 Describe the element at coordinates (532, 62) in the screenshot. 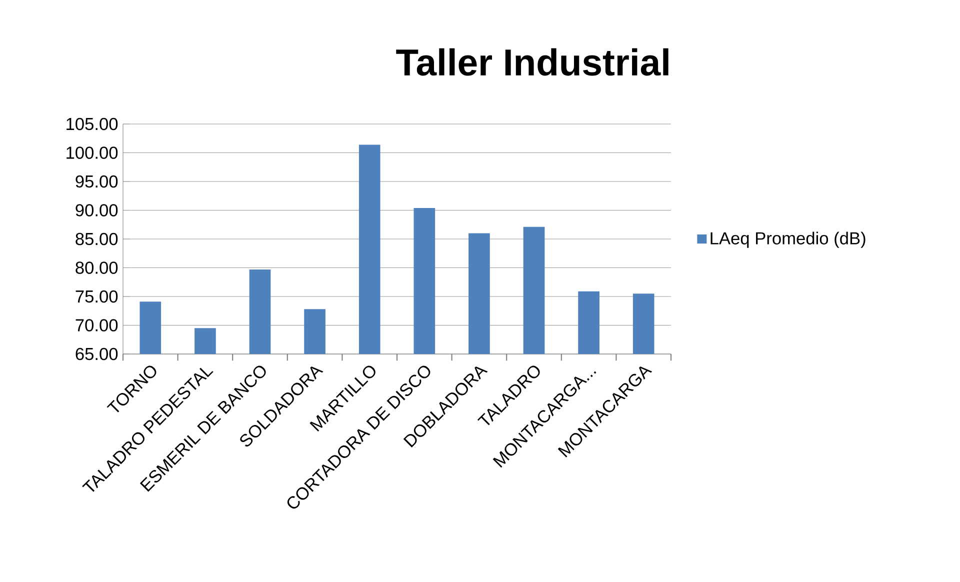

I see `chart-title: Taller Industrial` at that location.